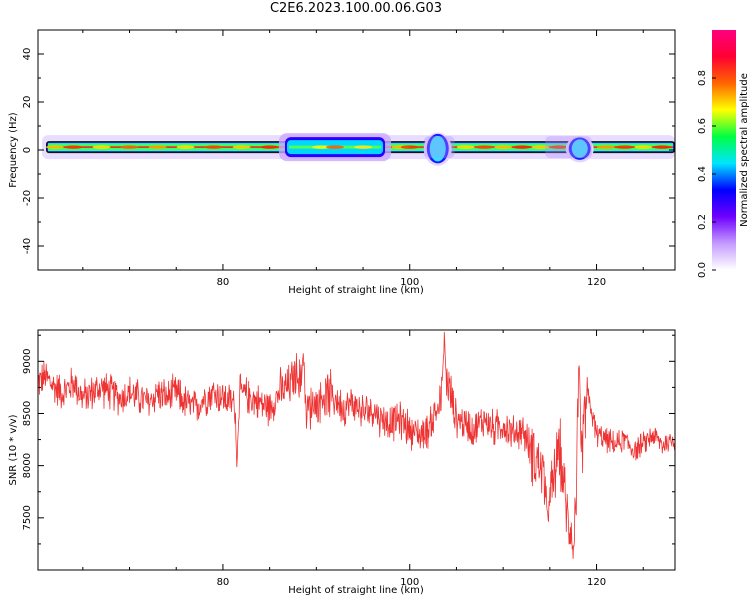  Describe the element at coordinates (27, 361) in the screenshot. I see `y-tick-label: 9000` at that location.